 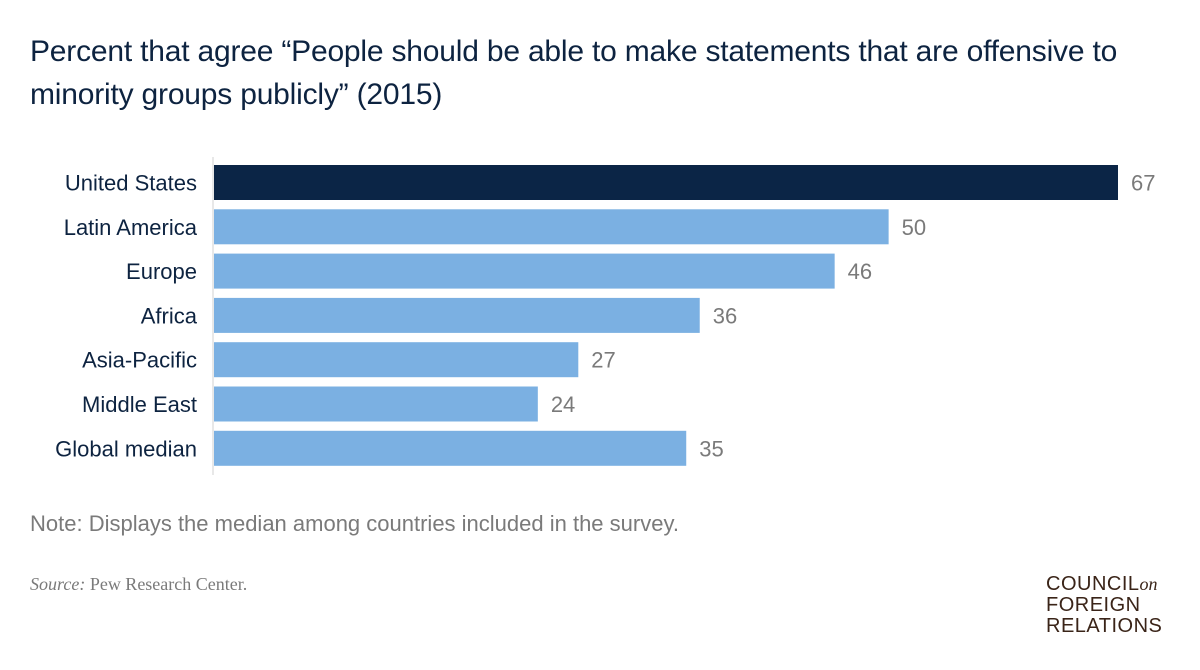 I want to click on category-label-asia-pacific: Asia-Pacific, so click(x=139, y=360).